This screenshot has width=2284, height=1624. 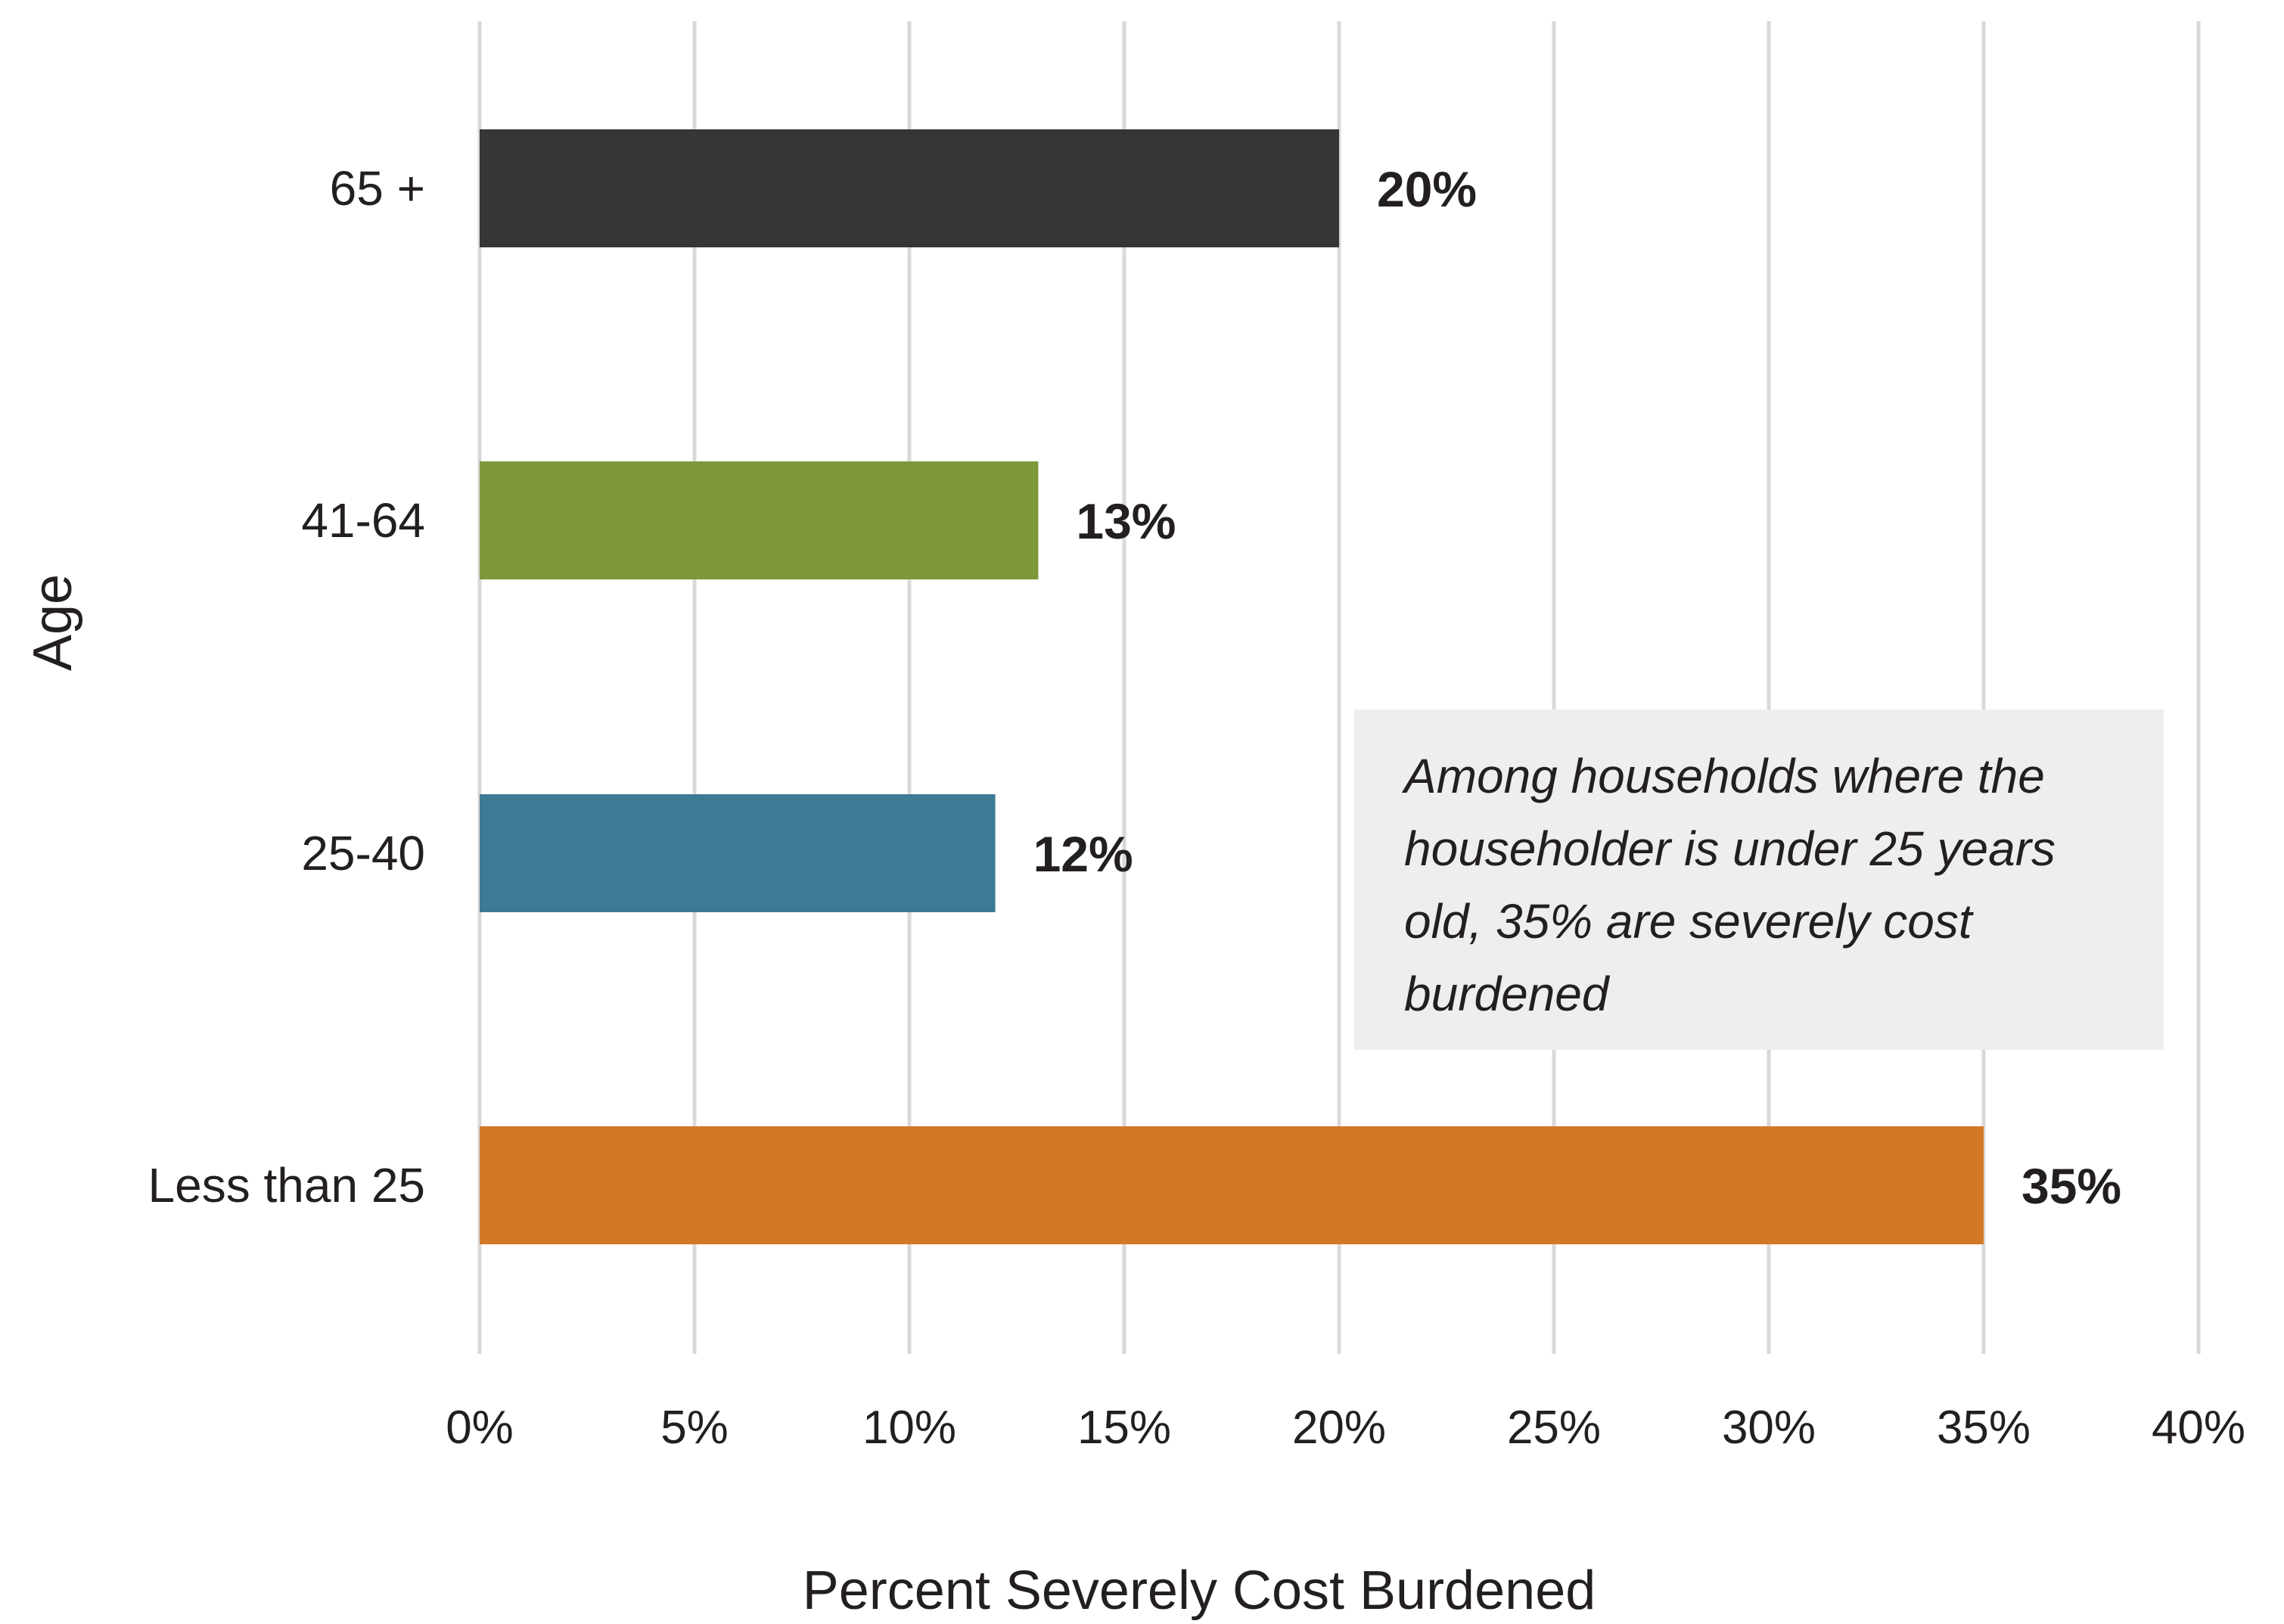 What do you see at coordinates (1427, 189) in the screenshot?
I see `data-label: 20%` at bounding box center [1427, 189].